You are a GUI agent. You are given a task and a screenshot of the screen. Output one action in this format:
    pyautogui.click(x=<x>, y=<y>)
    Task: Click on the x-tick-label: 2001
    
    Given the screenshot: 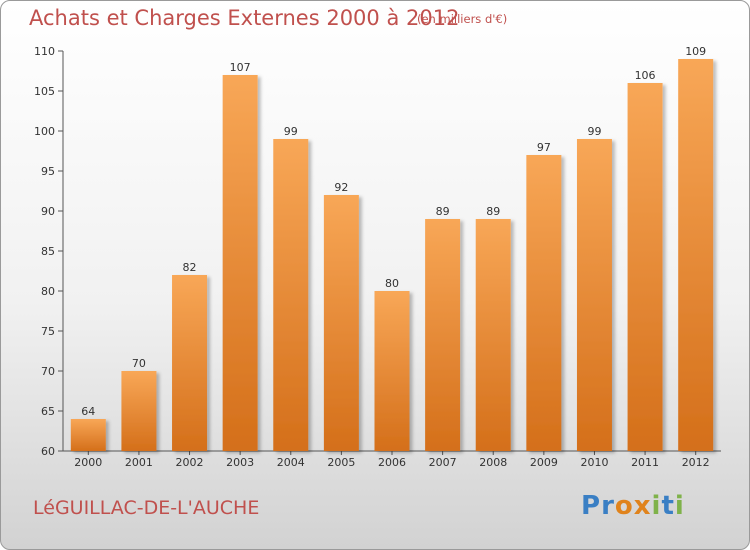 What is the action you would take?
    pyautogui.click(x=139, y=462)
    